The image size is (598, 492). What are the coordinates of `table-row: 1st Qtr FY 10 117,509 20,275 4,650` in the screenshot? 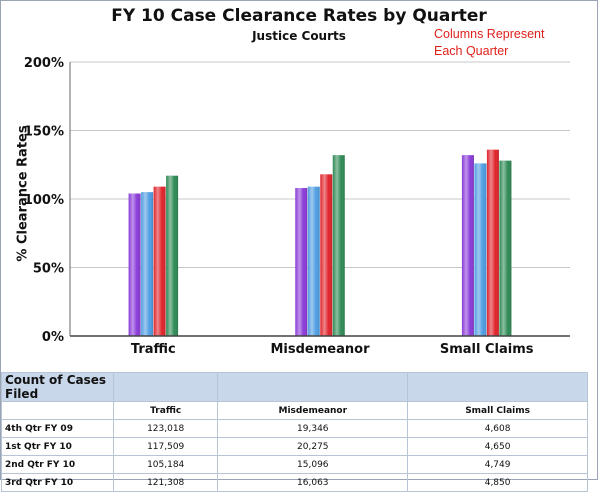 It's located at (294, 446).